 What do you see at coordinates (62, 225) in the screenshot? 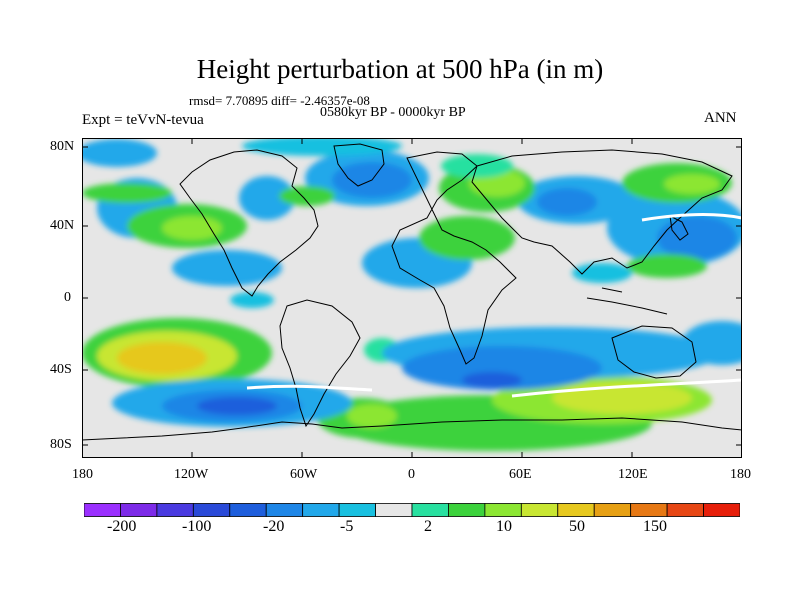
I see `lat-label-40n: 40N` at bounding box center [62, 225].